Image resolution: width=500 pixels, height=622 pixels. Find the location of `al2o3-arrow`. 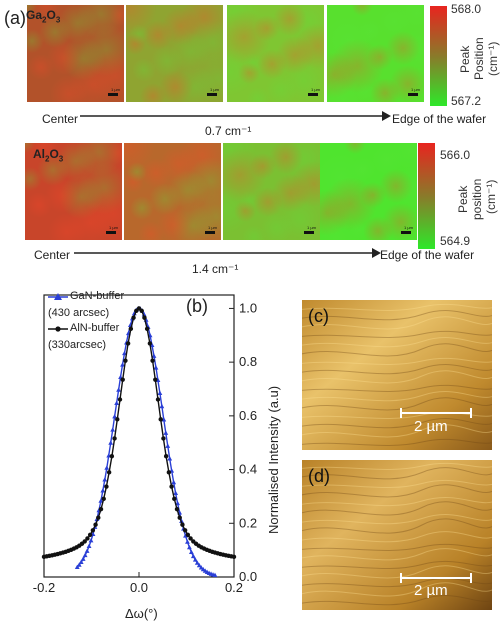

al2o3-arrow is located at coordinates (227, 253).